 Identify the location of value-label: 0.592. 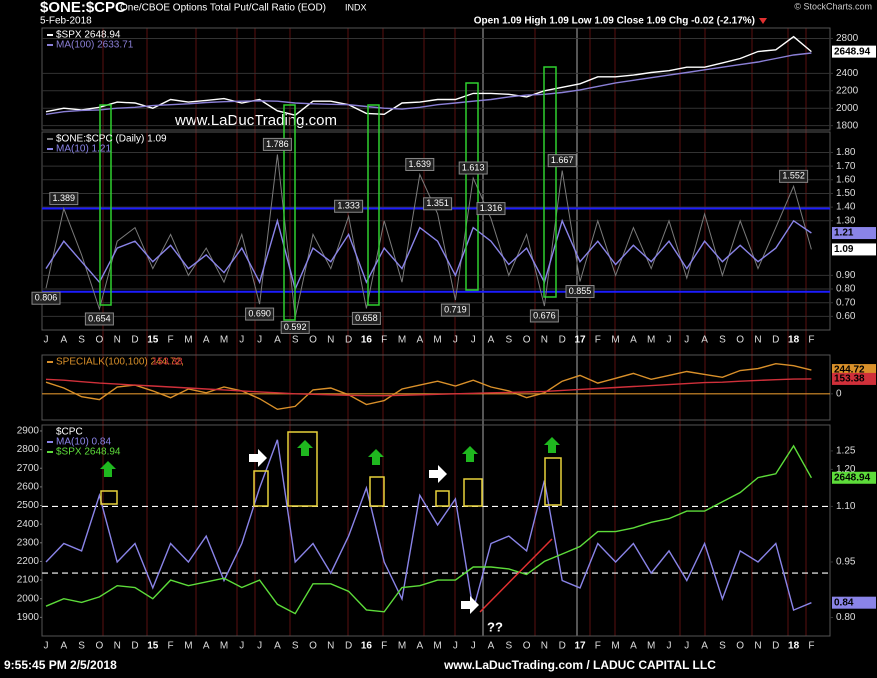
(295, 327).